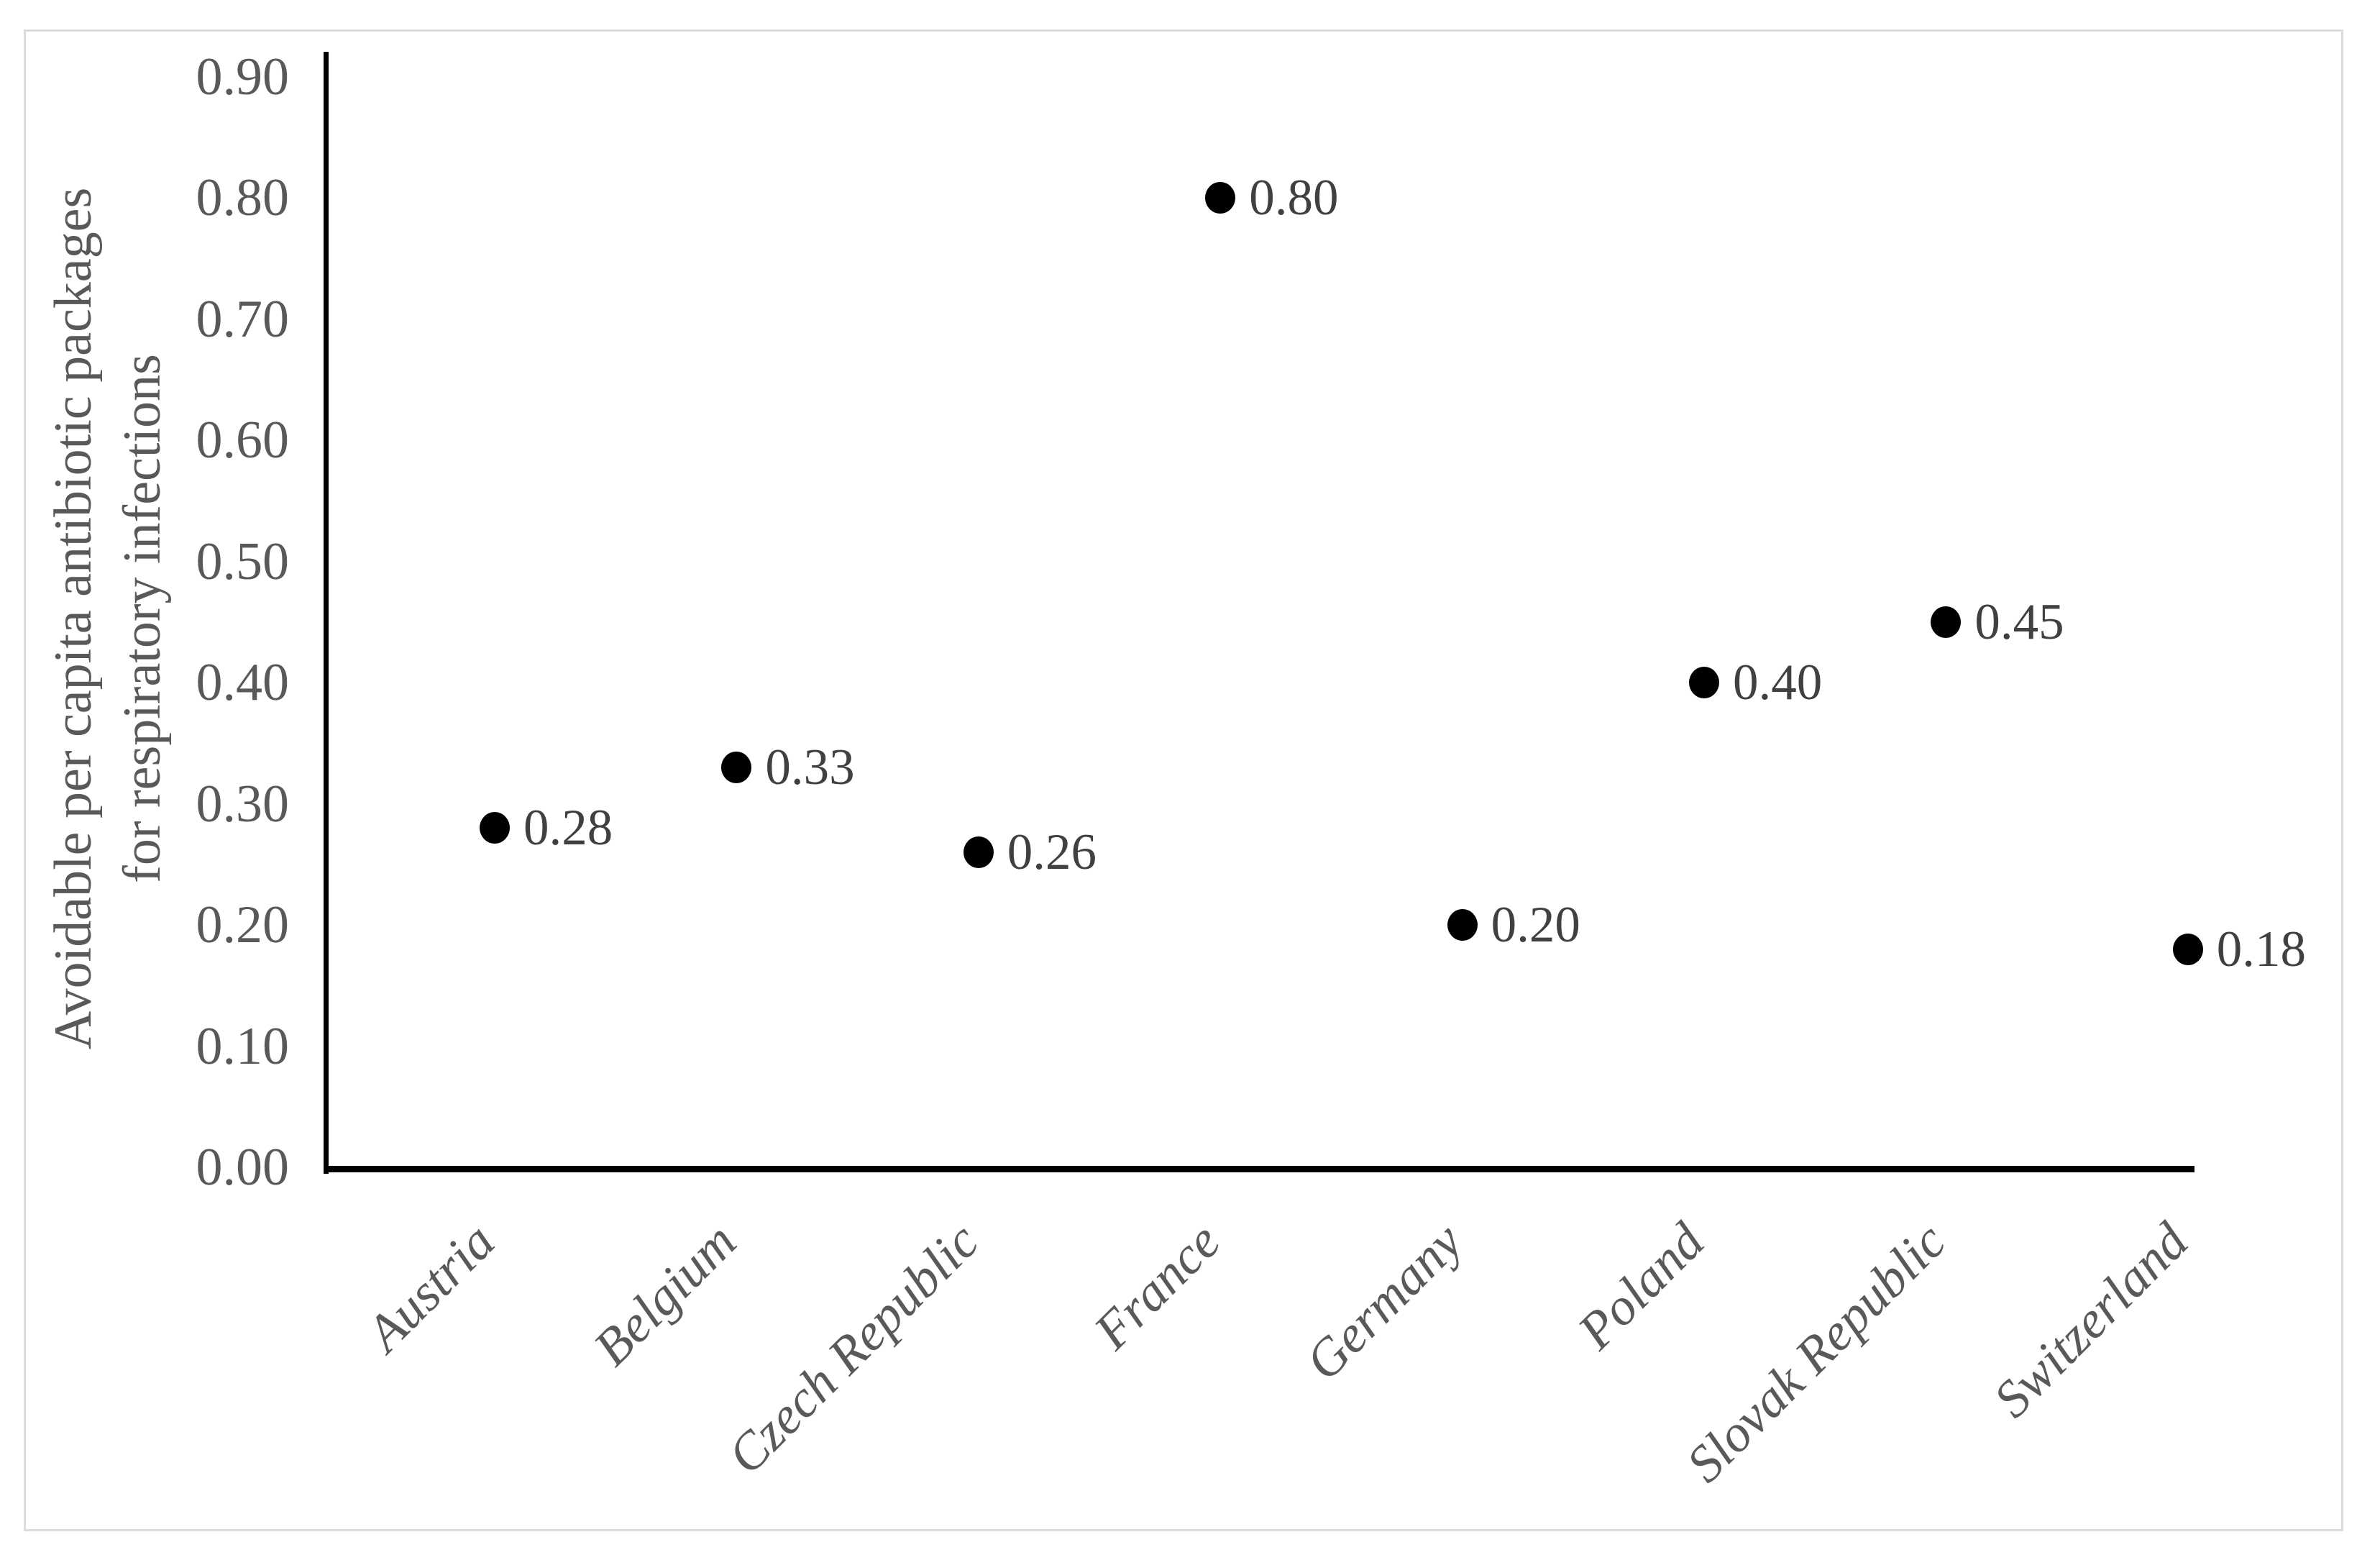  What do you see at coordinates (243, 804) in the screenshot?
I see `y-tick-label: 0.30` at bounding box center [243, 804].